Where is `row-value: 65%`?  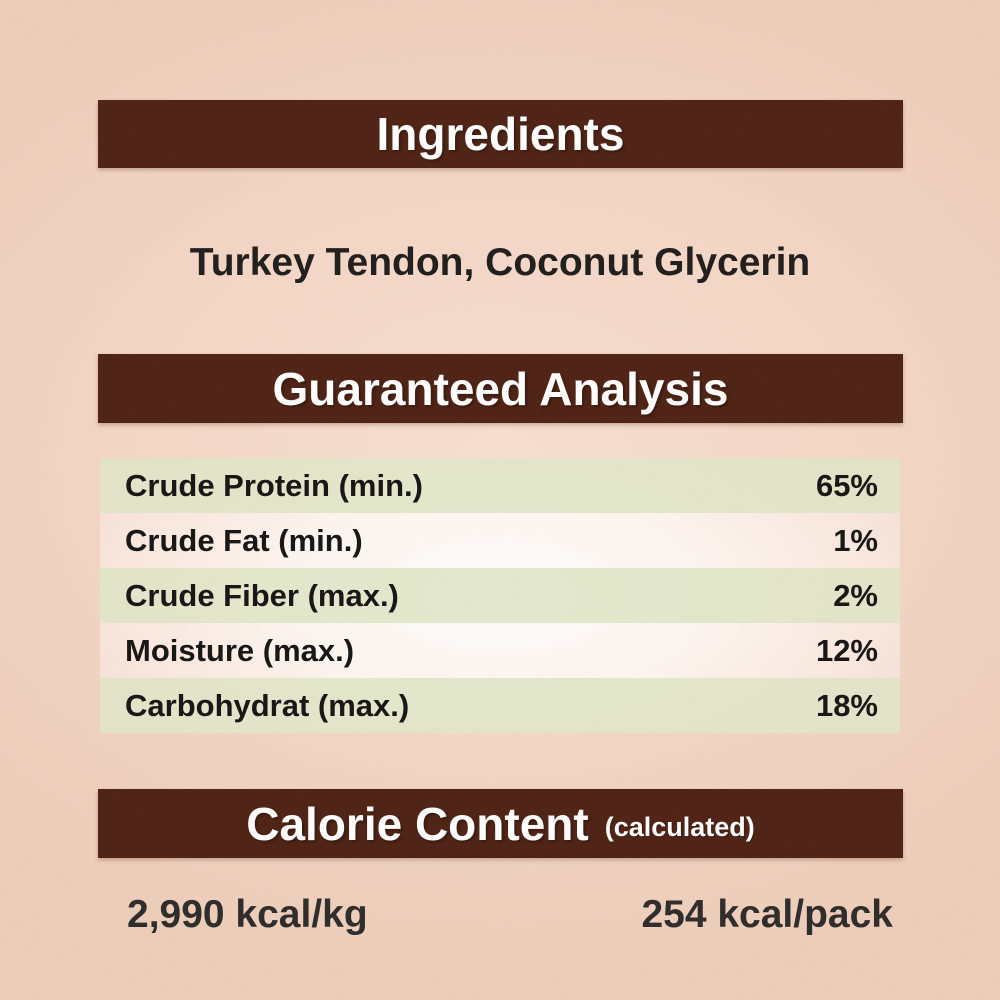 row-value: 65% is located at coordinates (846, 485).